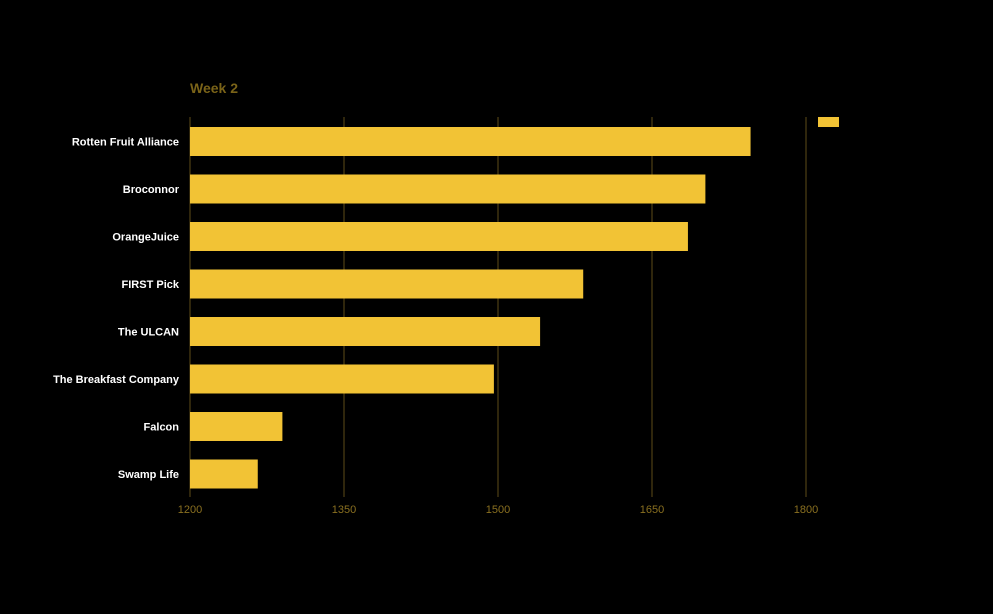 The height and width of the screenshot is (614, 993). I want to click on category-label: Swamp Life, so click(148, 475).